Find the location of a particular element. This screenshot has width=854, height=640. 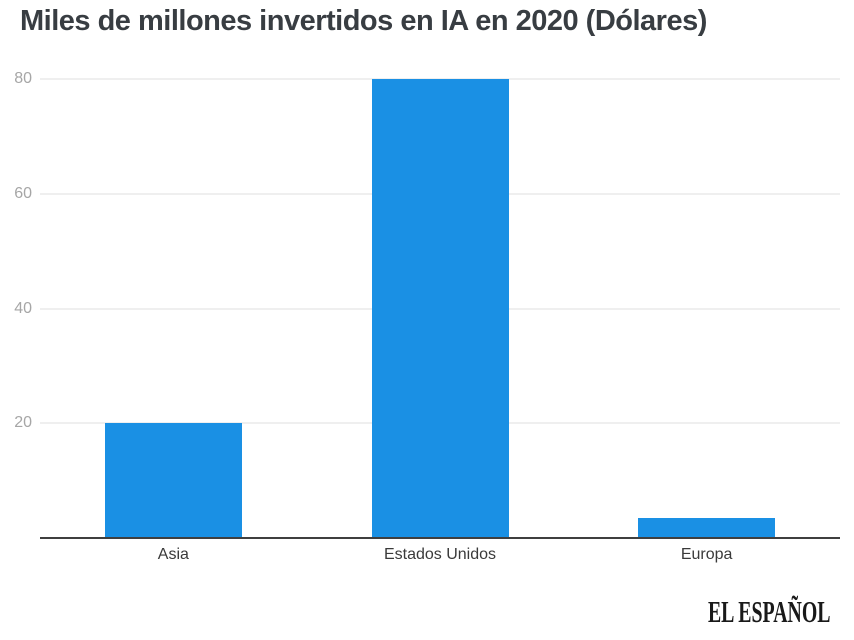

y-tick-label-20: 20 is located at coordinates (23, 423).